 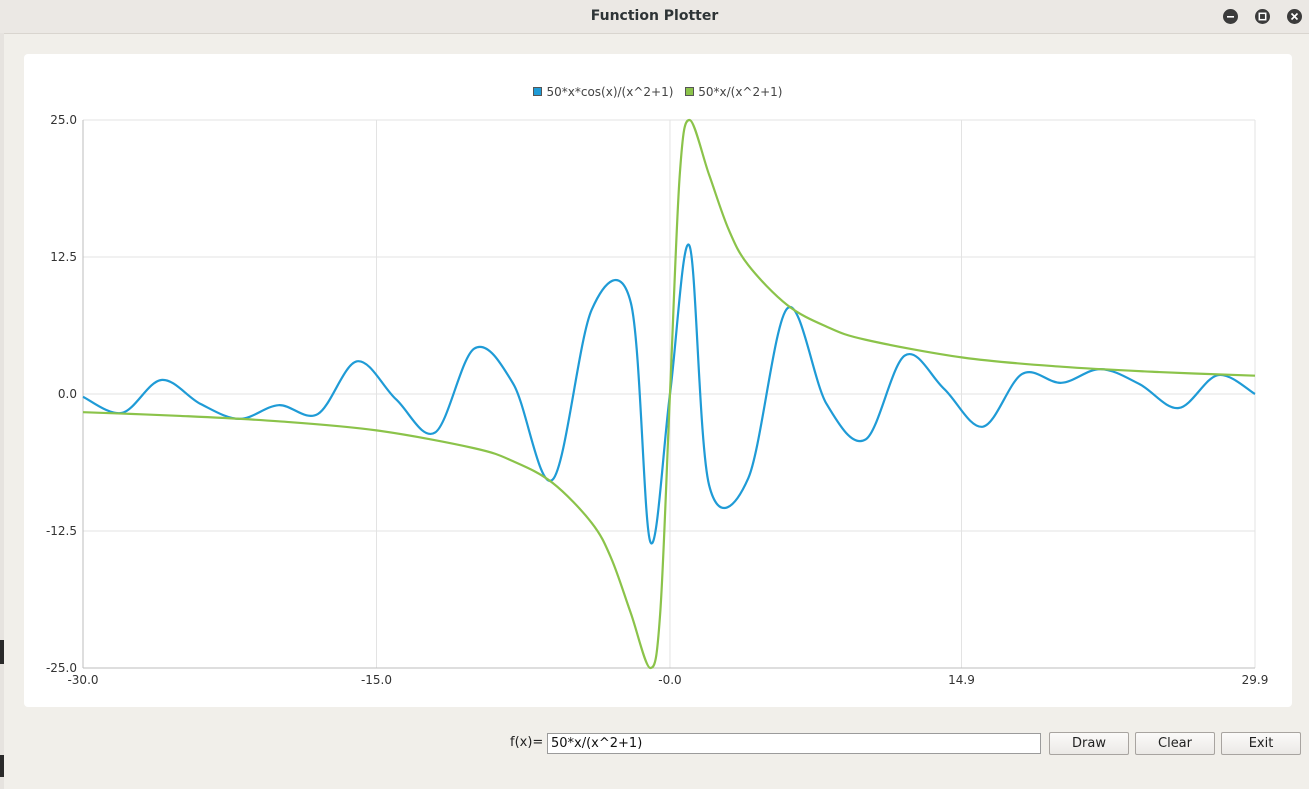 I want to click on window-title: Function Plotter, so click(x=654, y=16).